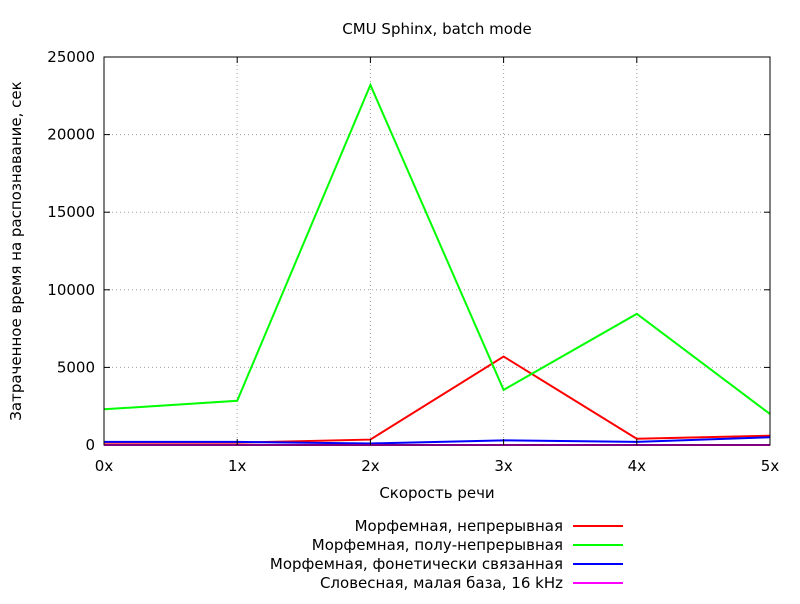 The height and width of the screenshot is (604, 800). What do you see at coordinates (370, 466) in the screenshot?
I see `x-tick-label: 2x` at bounding box center [370, 466].